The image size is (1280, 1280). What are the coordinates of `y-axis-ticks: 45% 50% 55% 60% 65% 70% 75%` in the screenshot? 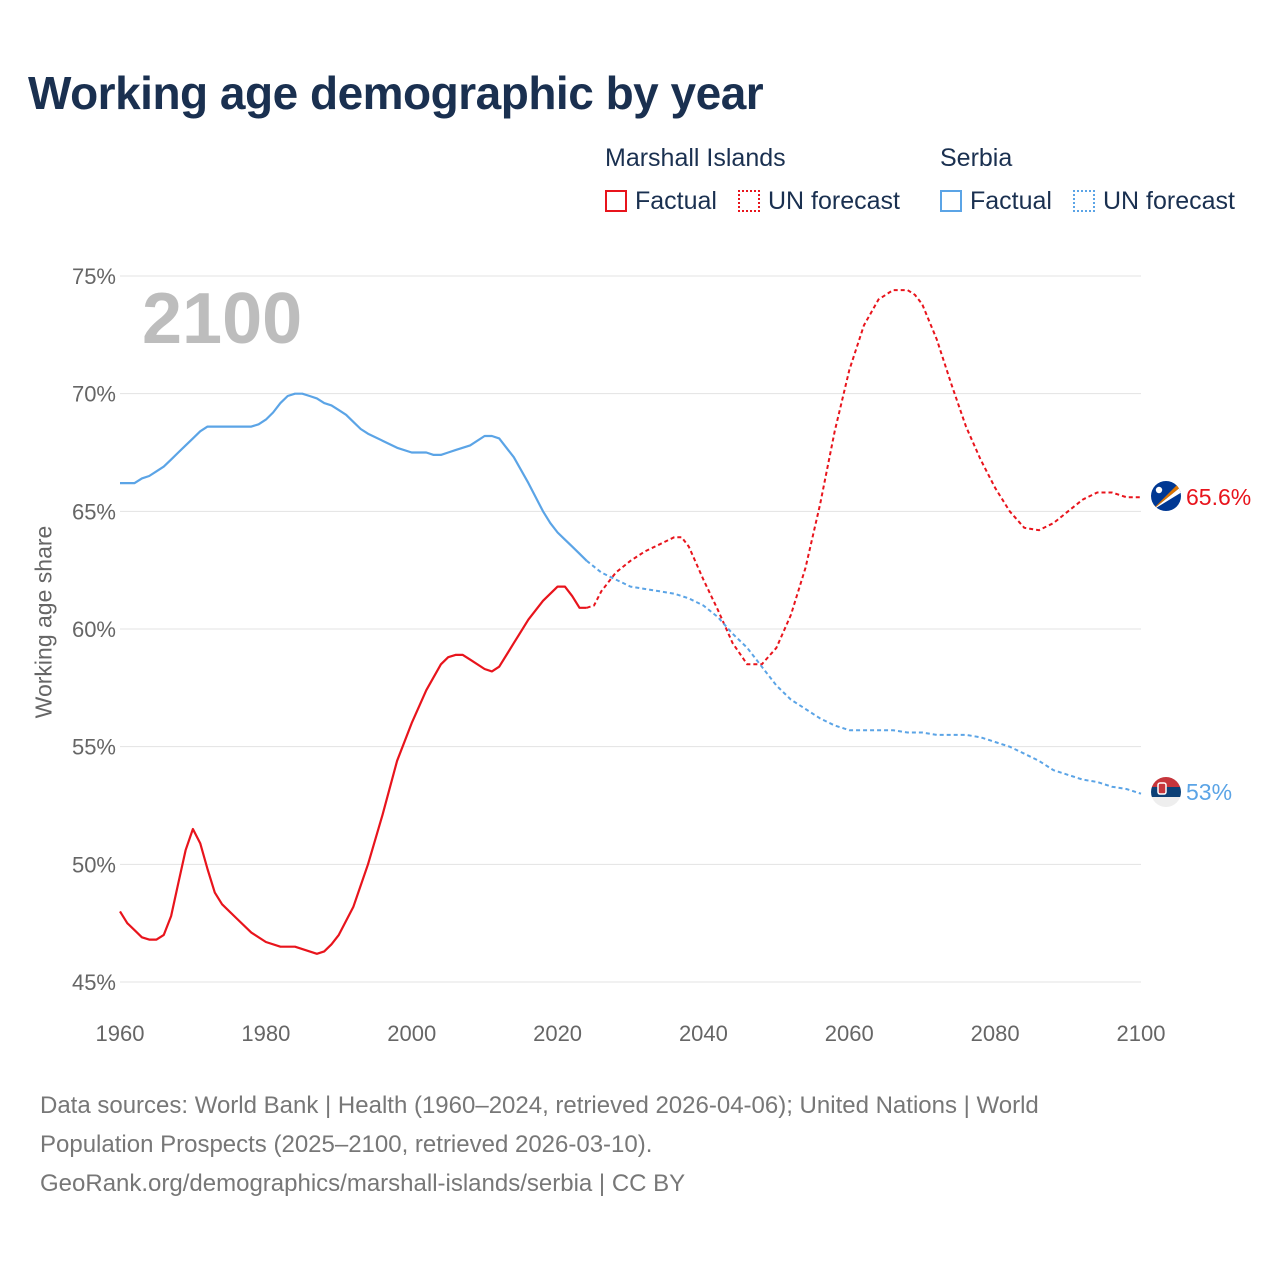 It's located at (94, 629).